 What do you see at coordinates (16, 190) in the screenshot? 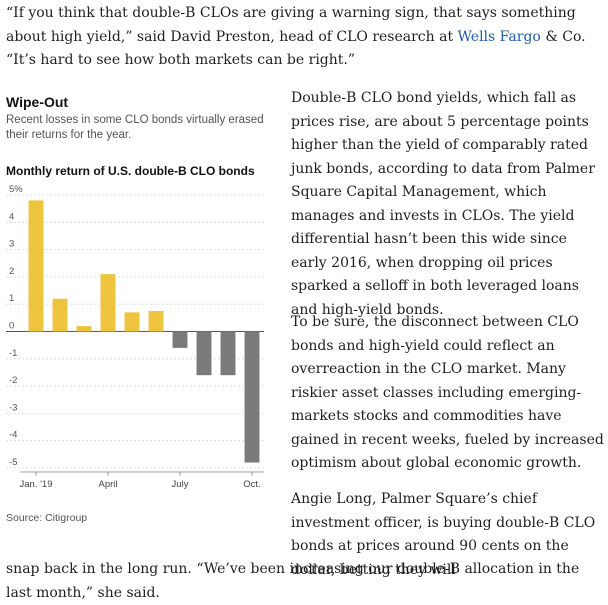
I see `y-tick-label: 5%` at bounding box center [16, 190].